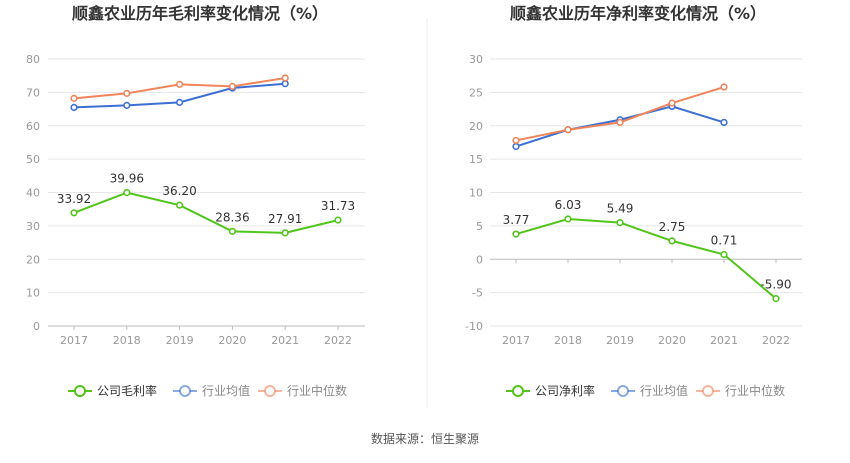  What do you see at coordinates (33, 126) in the screenshot?
I see `y-tick-label: 60` at bounding box center [33, 126].